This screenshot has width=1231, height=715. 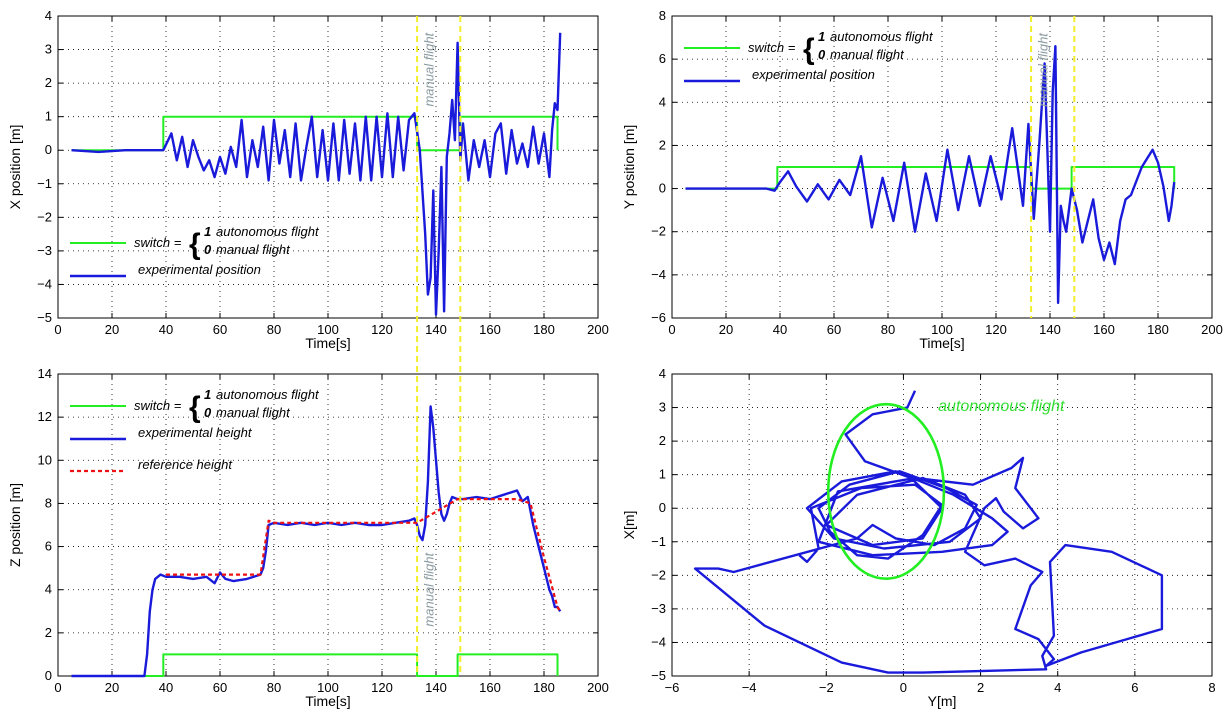 What do you see at coordinates (1001, 406) in the screenshot?
I see `autonomous-flight-annotation: autonomous flight` at bounding box center [1001, 406].